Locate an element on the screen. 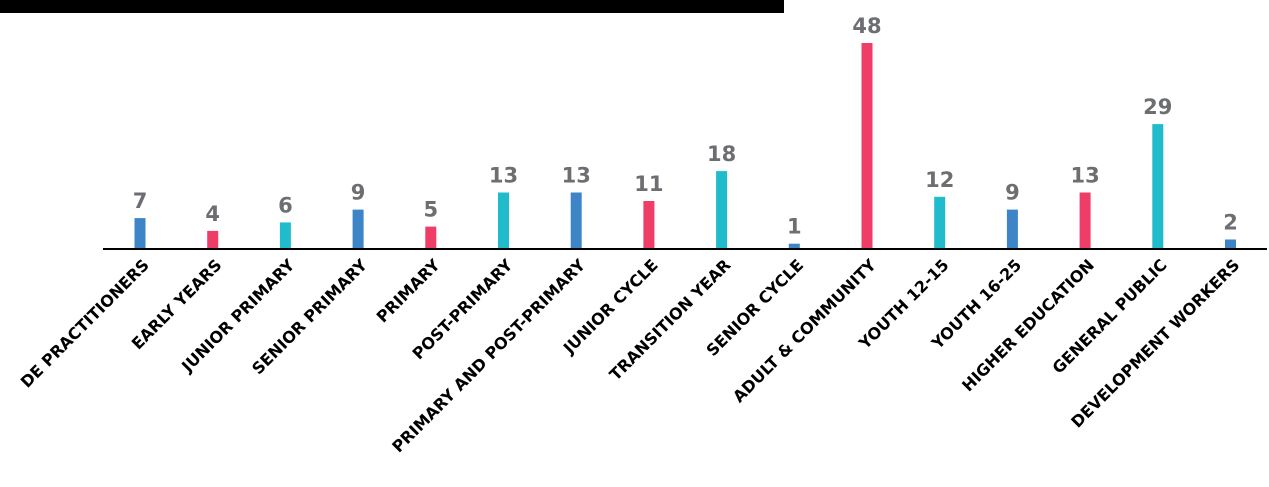  bar-early-years is located at coordinates (213, 239).